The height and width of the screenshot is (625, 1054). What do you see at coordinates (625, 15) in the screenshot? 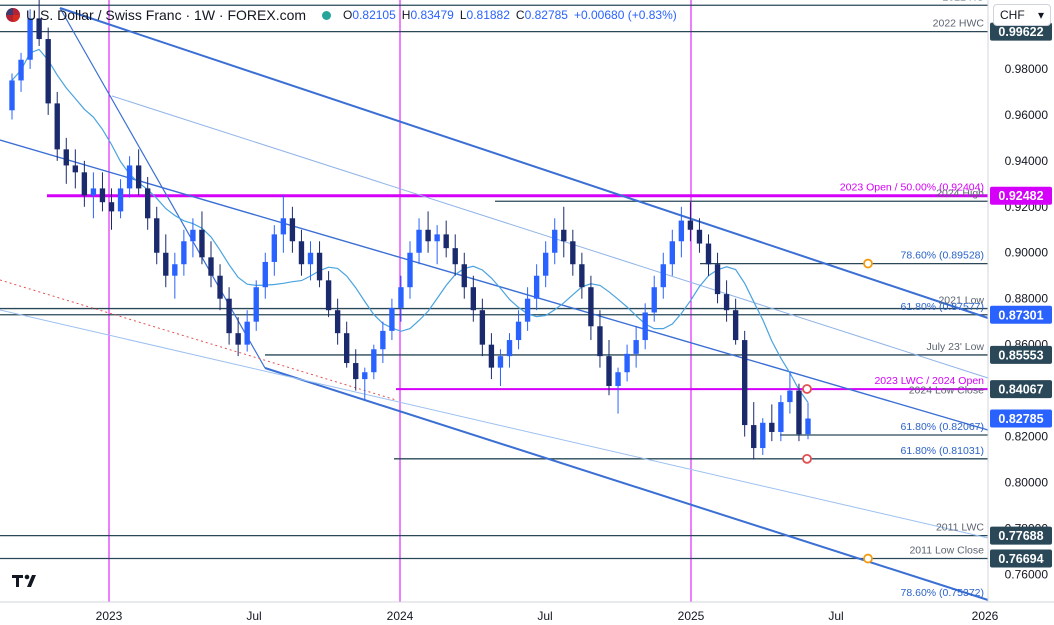
I see `change-value: +0.00680 (+0.83%)` at bounding box center [625, 15].